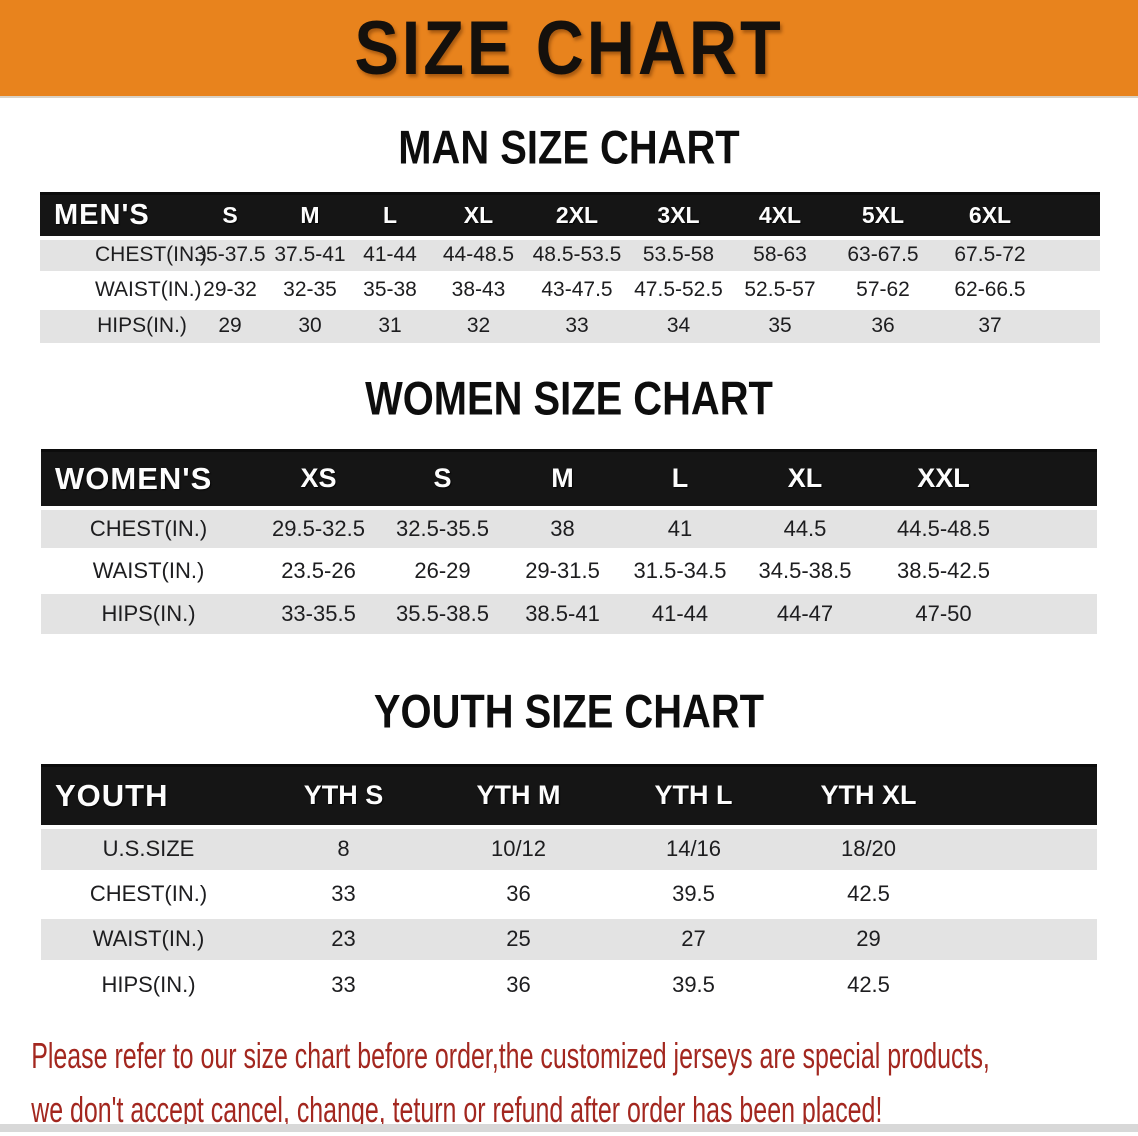 Image resolution: width=1138 pixels, height=1136 pixels. Describe the element at coordinates (943, 479) in the screenshot. I see `size-column-header: XXL` at that location.